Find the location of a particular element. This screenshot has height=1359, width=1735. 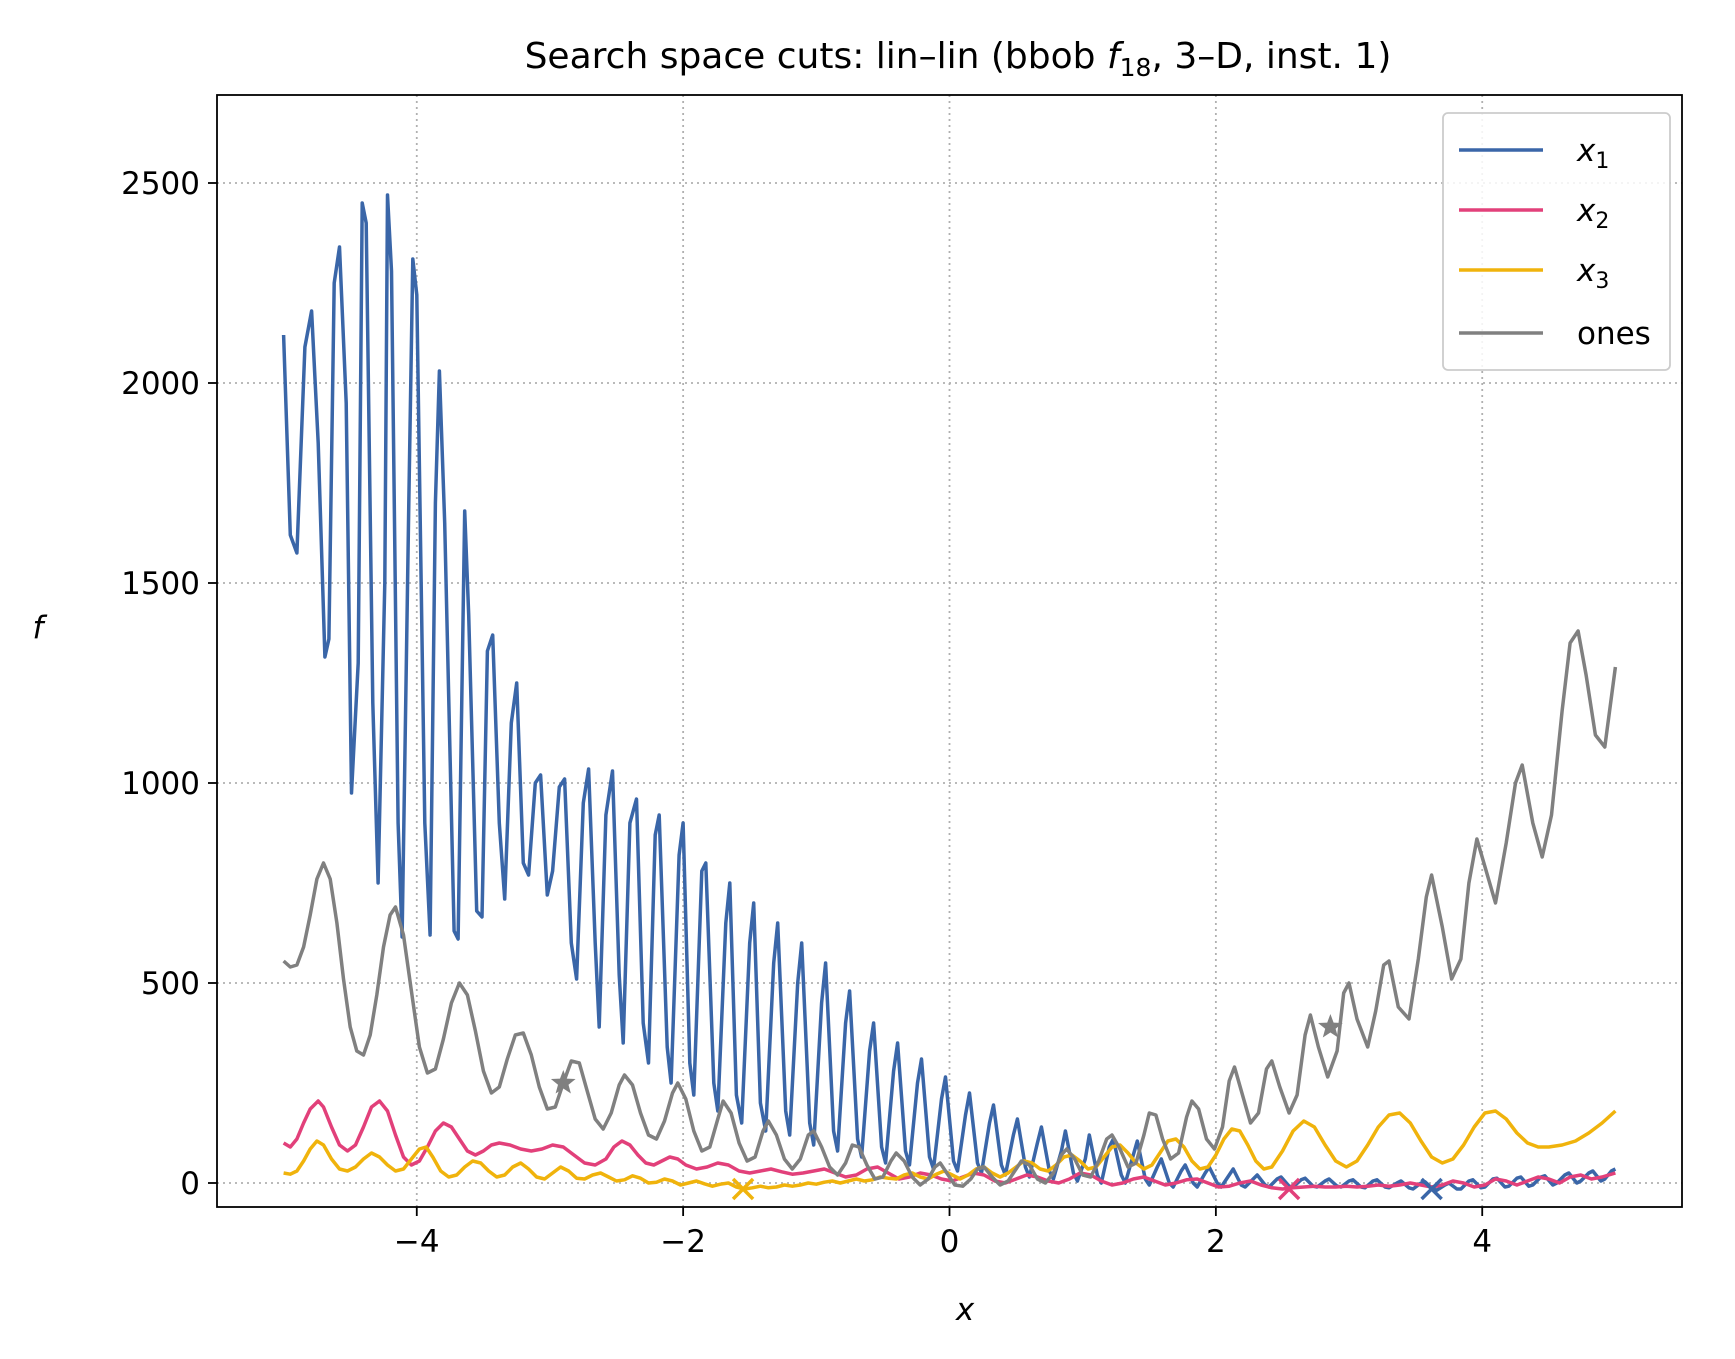

y-tick-label: 0 is located at coordinates (190, 1184).